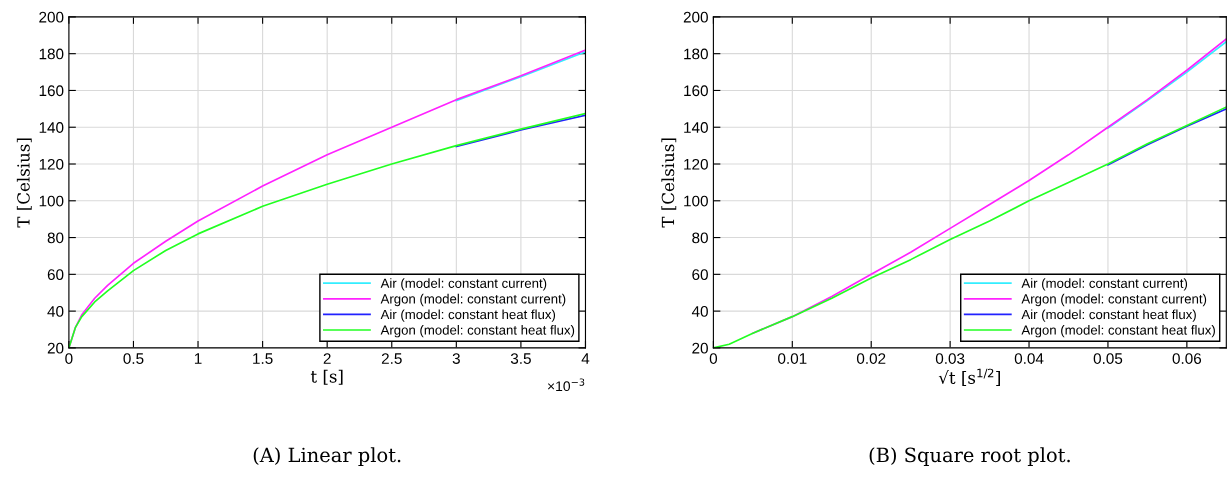  Describe the element at coordinates (969, 457) in the screenshot. I see `text: (B) Square root plot.` at that location.